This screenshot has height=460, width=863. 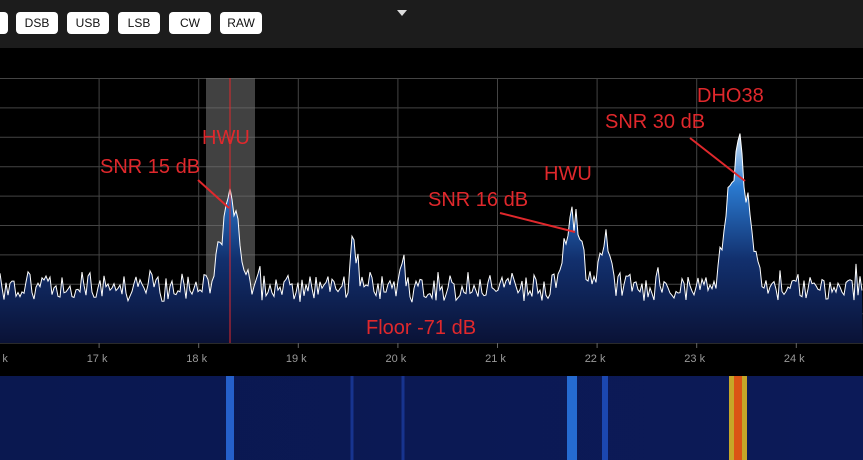 What do you see at coordinates (241, 23) in the screenshot?
I see `button: RAW` at bounding box center [241, 23].